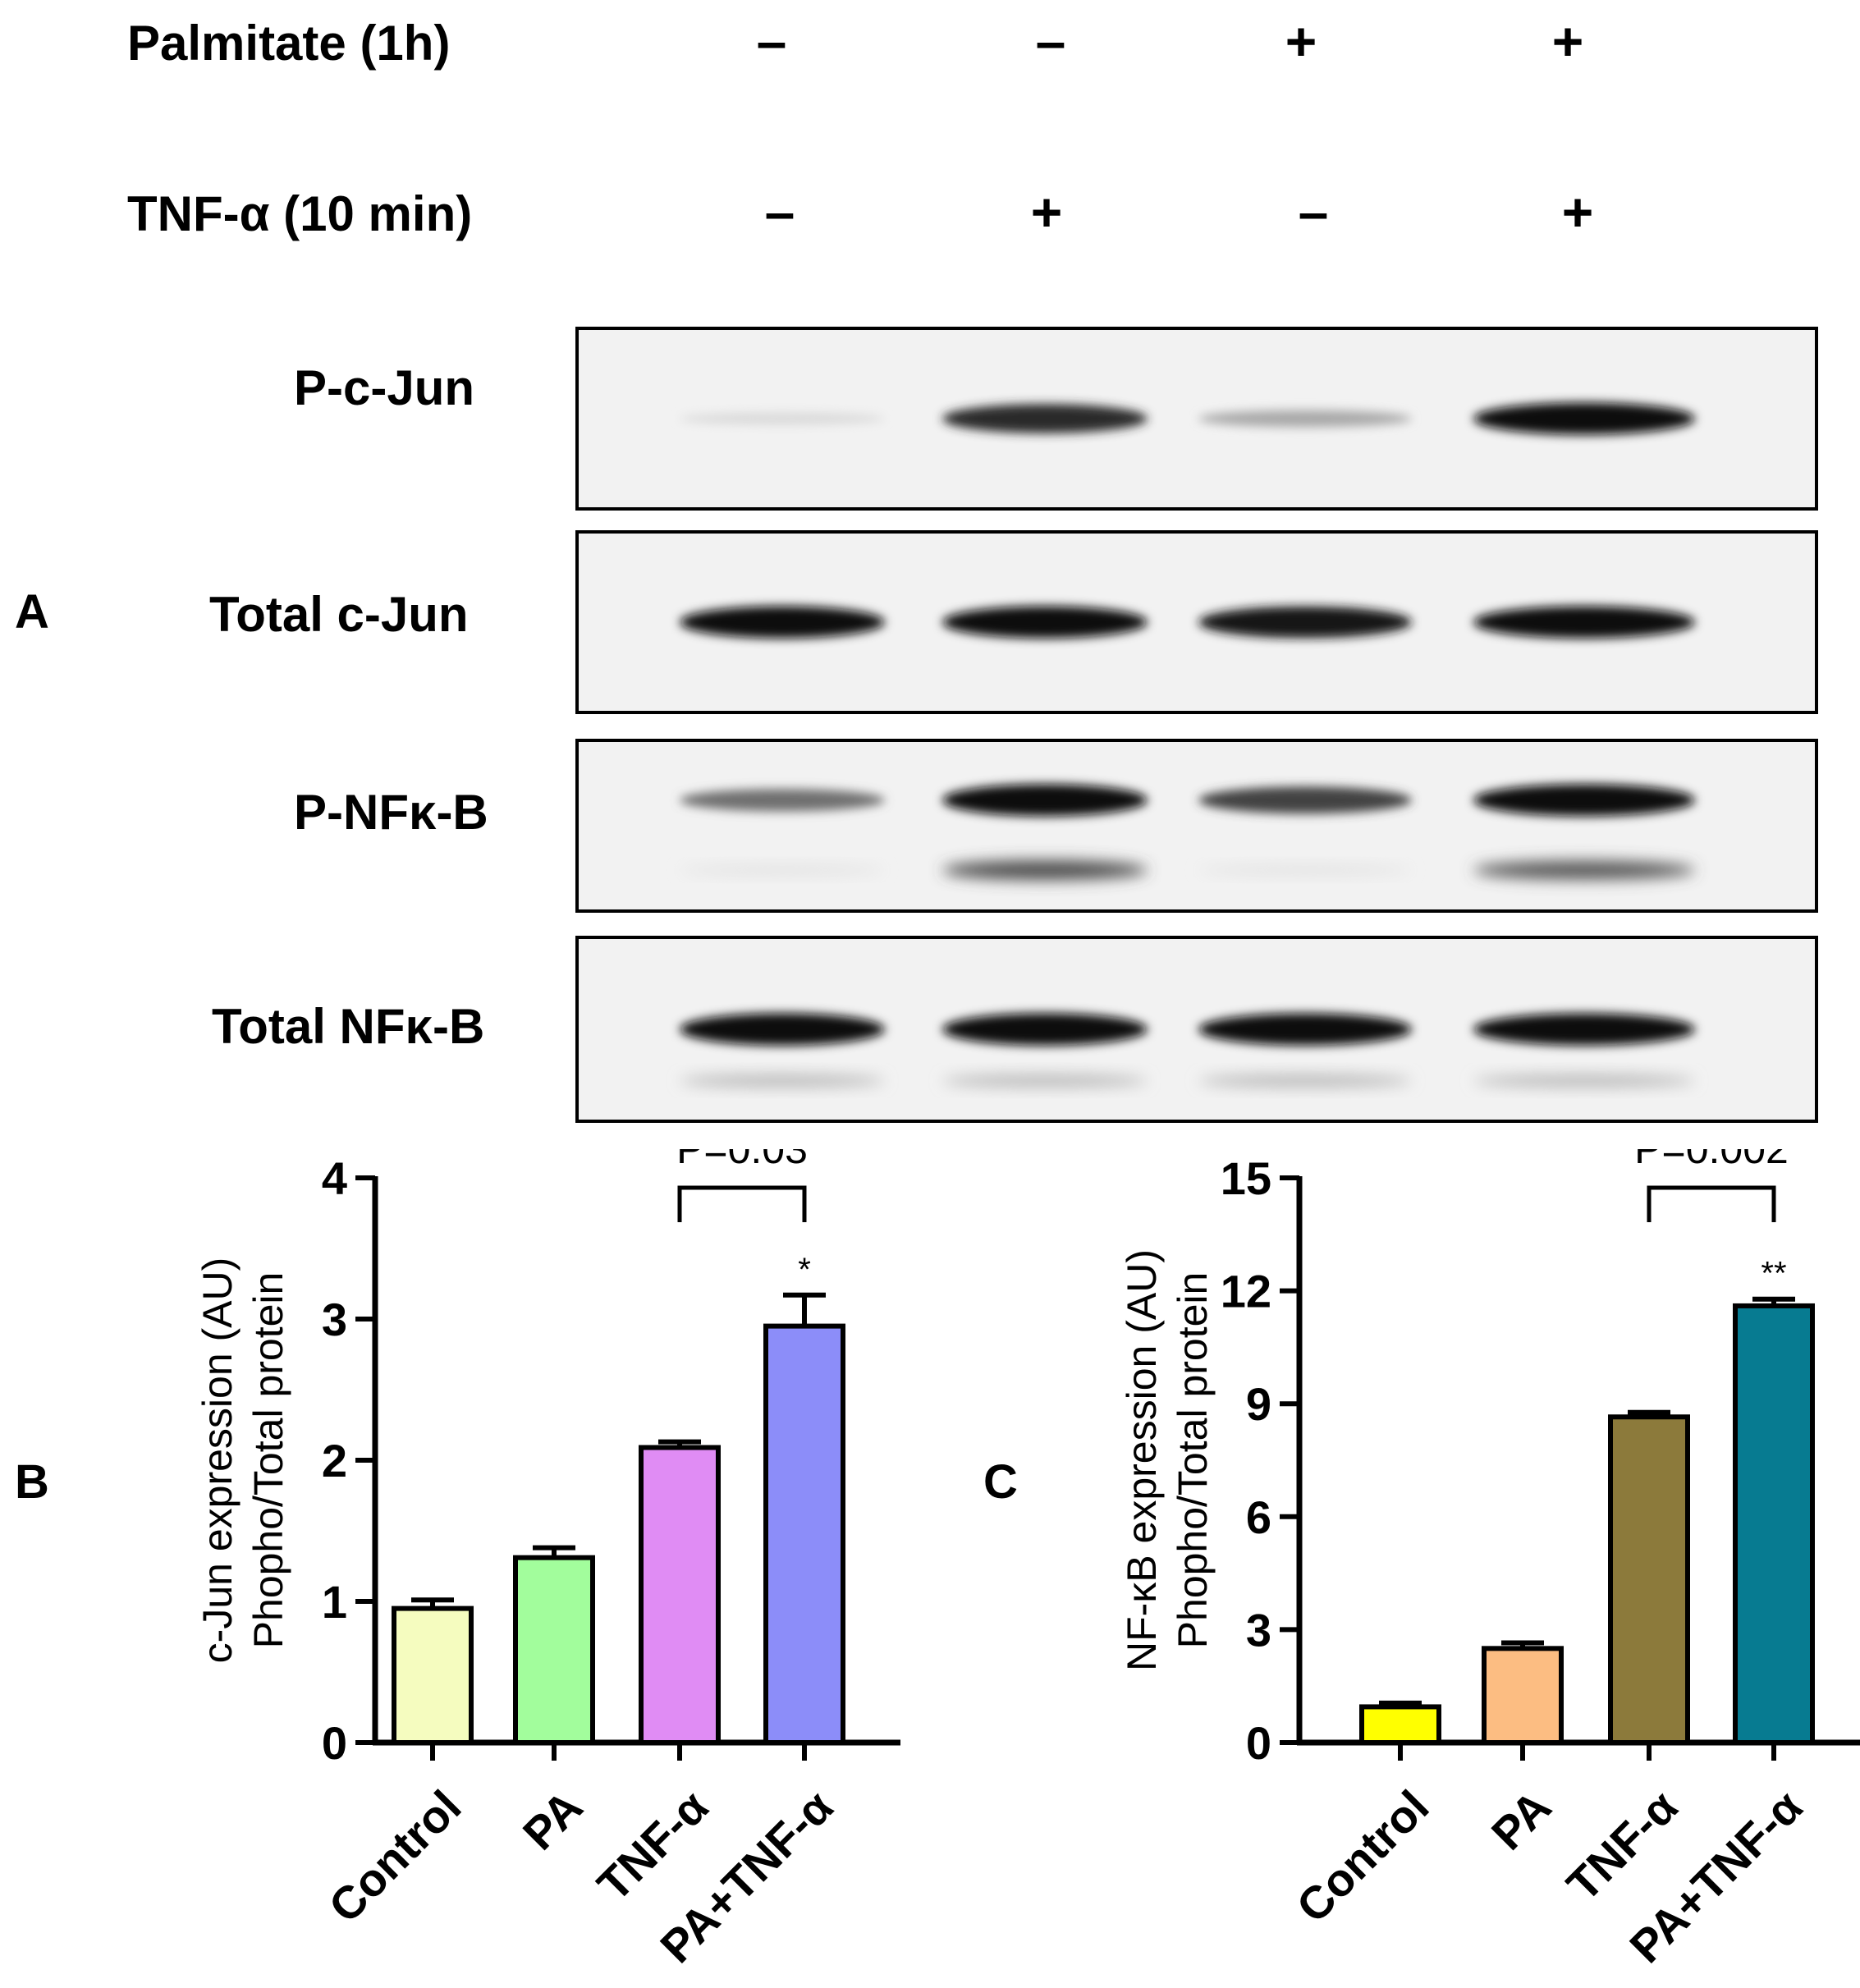 The image size is (1860, 1988). What do you see at coordinates (1258, 1517) in the screenshot?
I see `y-tick-label: 6` at bounding box center [1258, 1517].